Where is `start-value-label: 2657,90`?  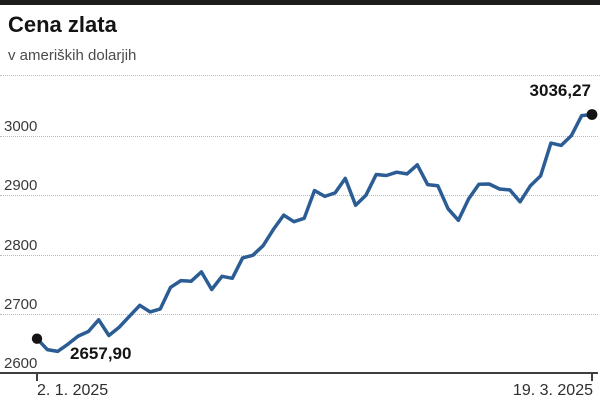 start-value-label: 2657,90 is located at coordinates (101, 353).